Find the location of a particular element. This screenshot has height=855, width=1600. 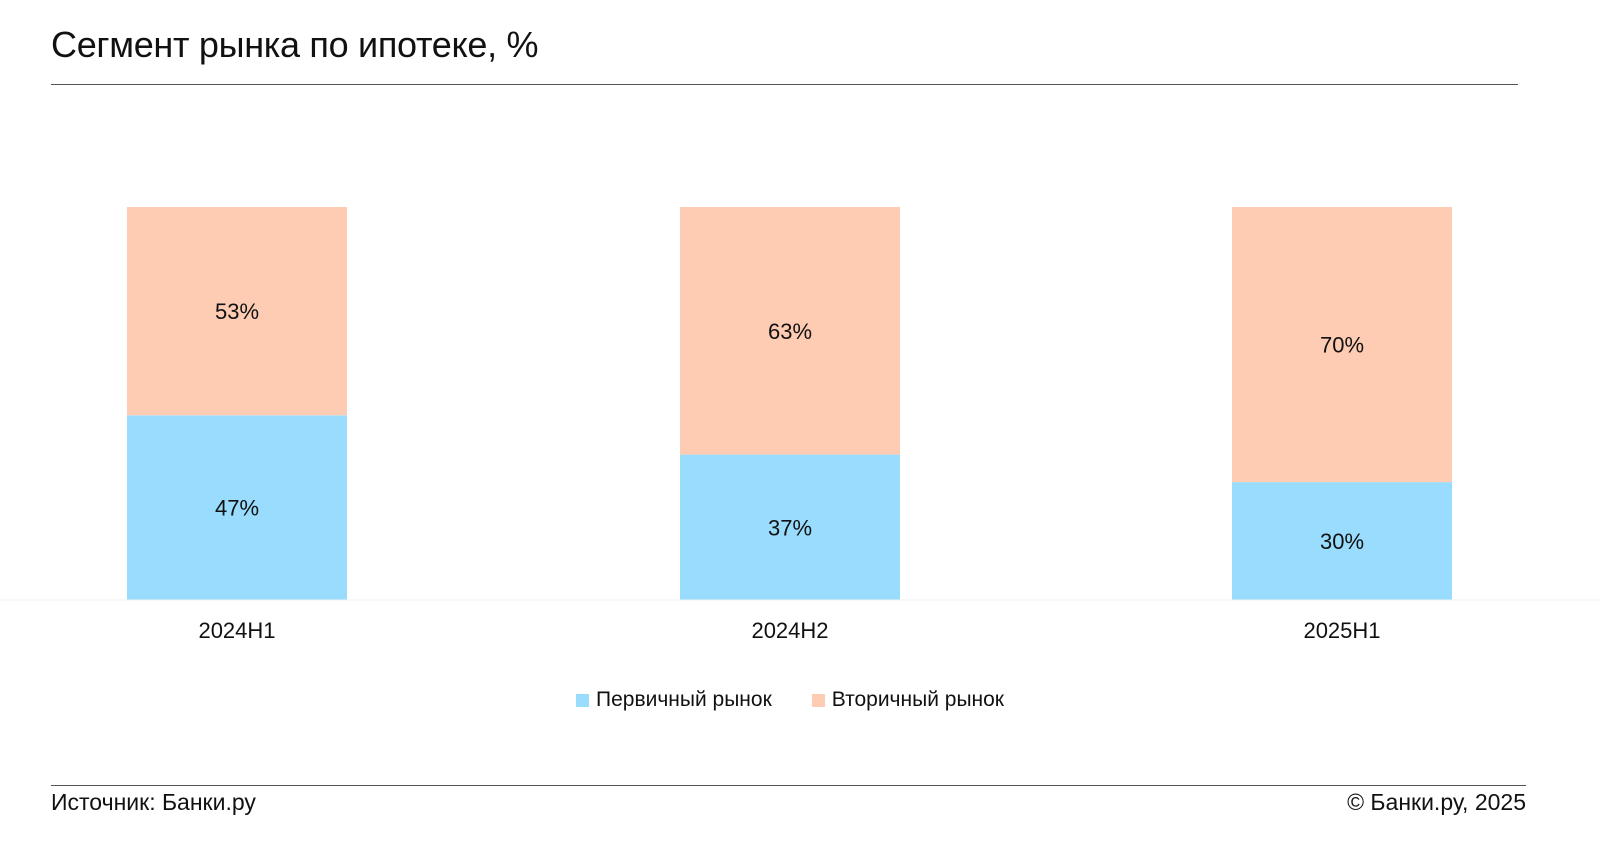

copyright-note: © Банки.ру, 2025 is located at coordinates (1436, 802).